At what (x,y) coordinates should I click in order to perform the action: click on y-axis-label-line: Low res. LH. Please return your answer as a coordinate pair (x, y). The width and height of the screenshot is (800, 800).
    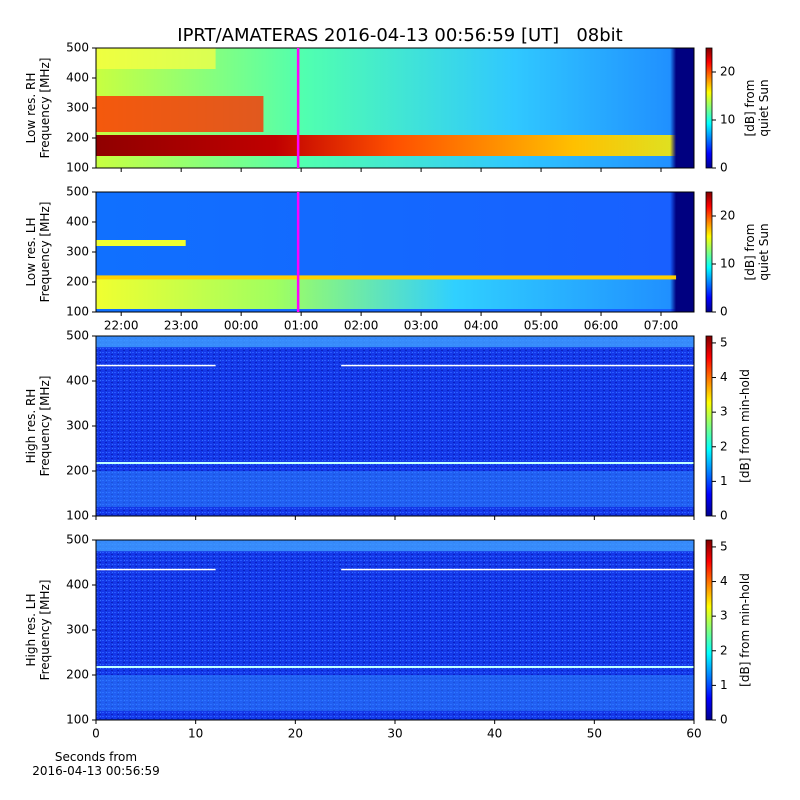
    Looking at the image, I should click on (31, 251).